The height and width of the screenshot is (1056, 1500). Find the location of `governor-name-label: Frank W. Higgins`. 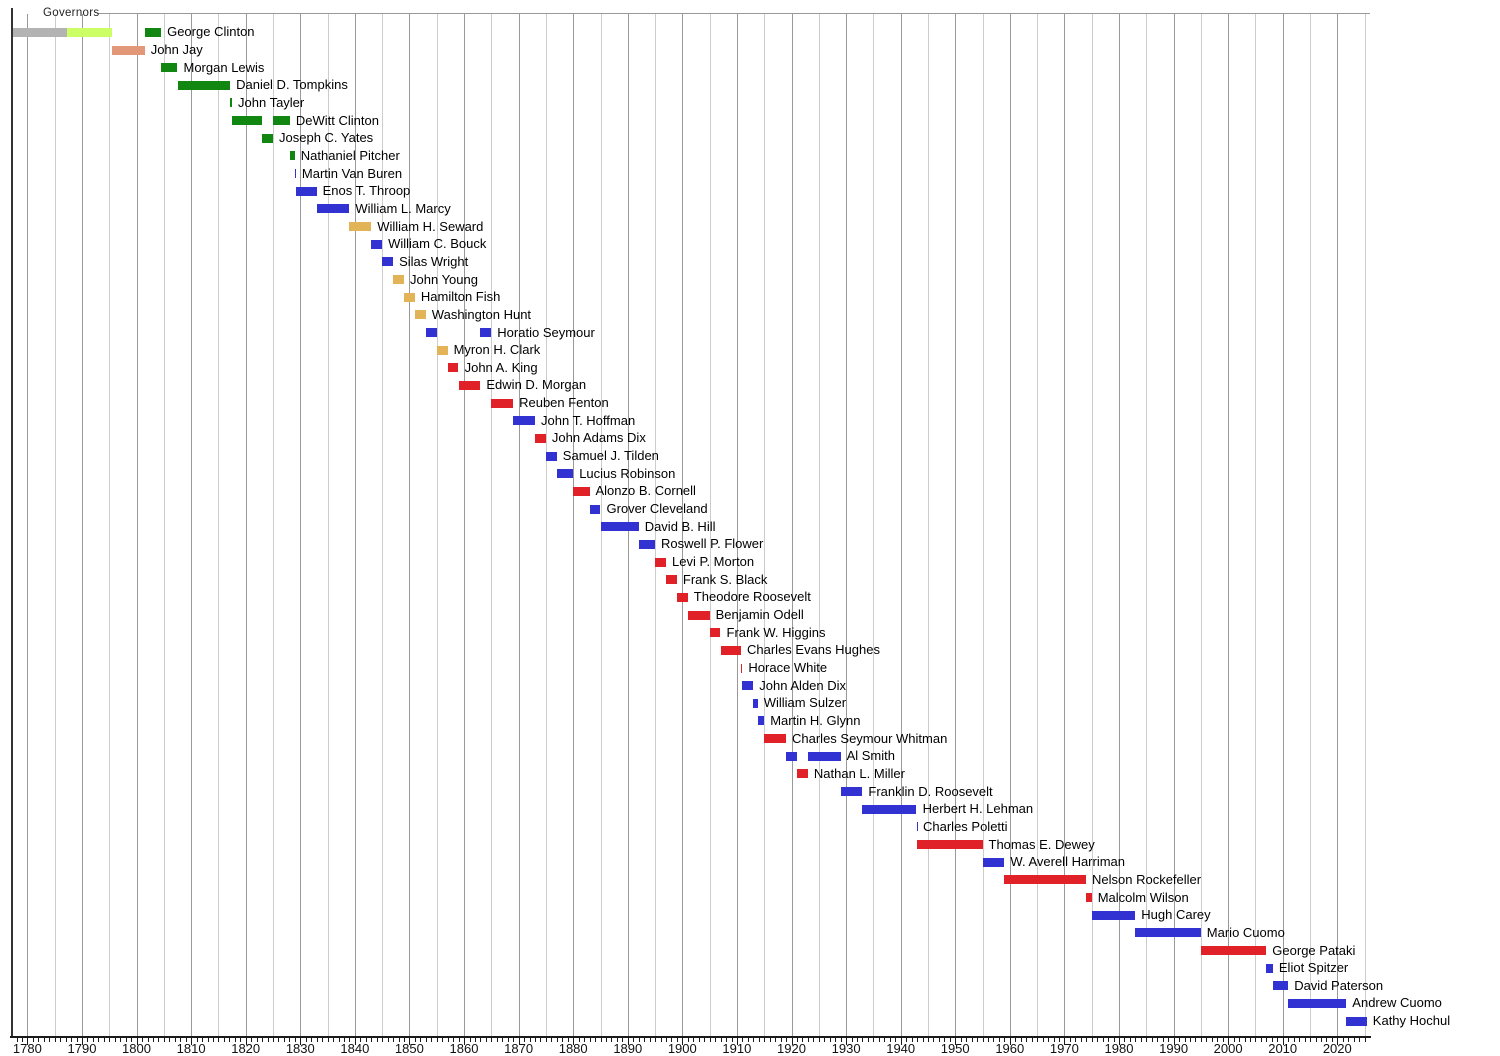

governor-name-label: Frank W. Higgins is located at coordinates (776, 632).